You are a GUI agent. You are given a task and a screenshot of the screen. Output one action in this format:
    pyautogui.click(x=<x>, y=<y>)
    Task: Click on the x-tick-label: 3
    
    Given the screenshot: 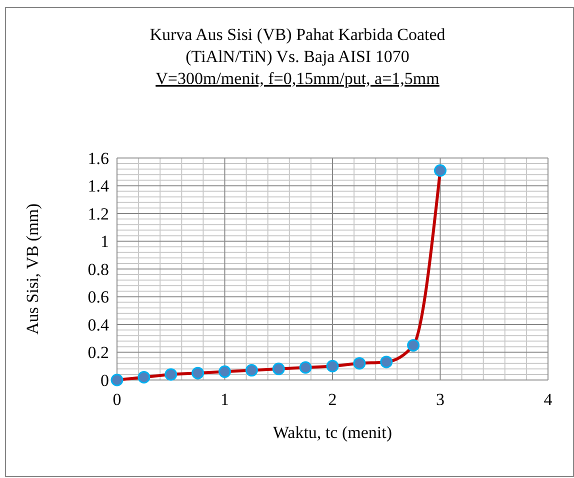 What is the action you would take?
    pyautogui.click(x=440, y=399)
    